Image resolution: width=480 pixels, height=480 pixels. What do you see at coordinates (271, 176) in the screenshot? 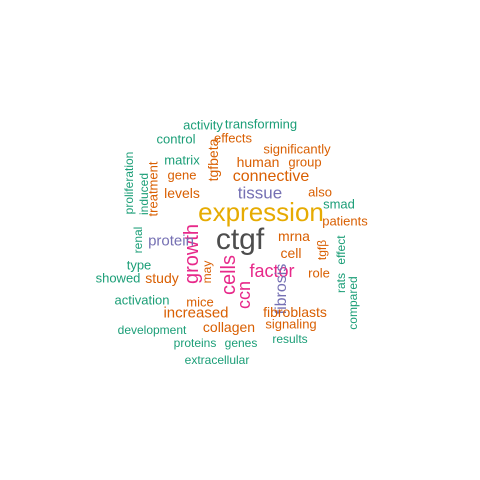
I see `word-10: connective` at bounding box center [271, 176].